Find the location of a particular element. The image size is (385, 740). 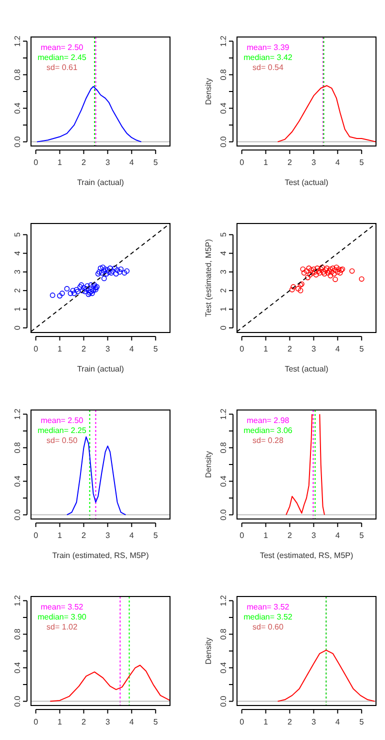

y-tick-label: 4 is located at coordinates (17, 253).